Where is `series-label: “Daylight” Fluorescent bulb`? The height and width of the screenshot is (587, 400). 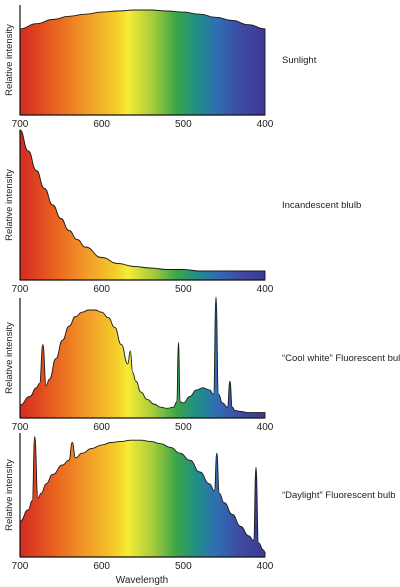 series-label: “Daylight” Fluorescent bulb is located at coordinates (339, 495).